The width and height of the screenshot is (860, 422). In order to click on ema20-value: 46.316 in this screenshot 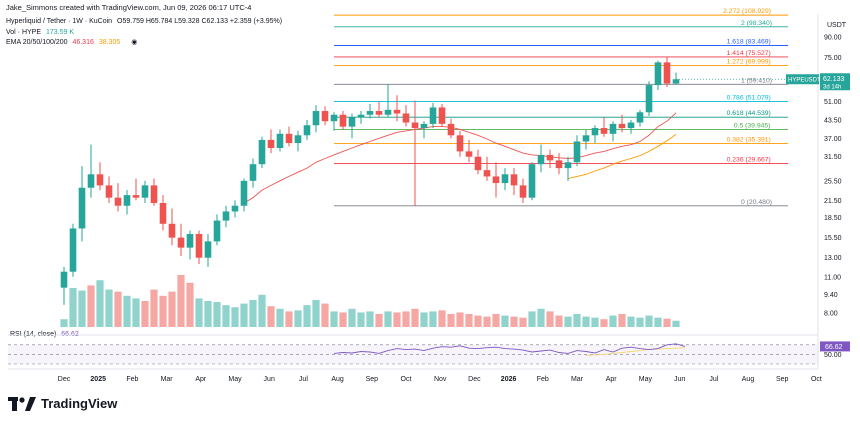, I will do `click(83, 42)`.